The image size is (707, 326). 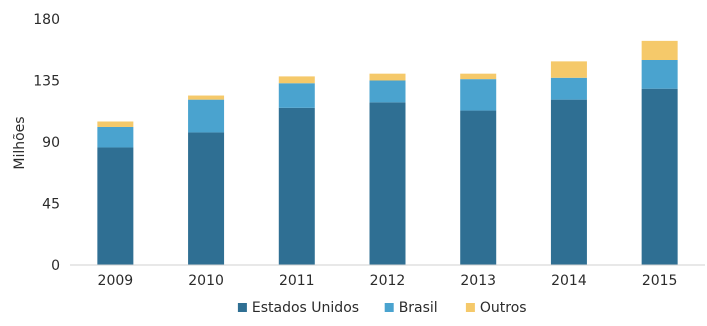 What do you see at coordinates (418, 308) in the screenshot?
I see `legend-label: Brasil` at bounding box center [418, 308].